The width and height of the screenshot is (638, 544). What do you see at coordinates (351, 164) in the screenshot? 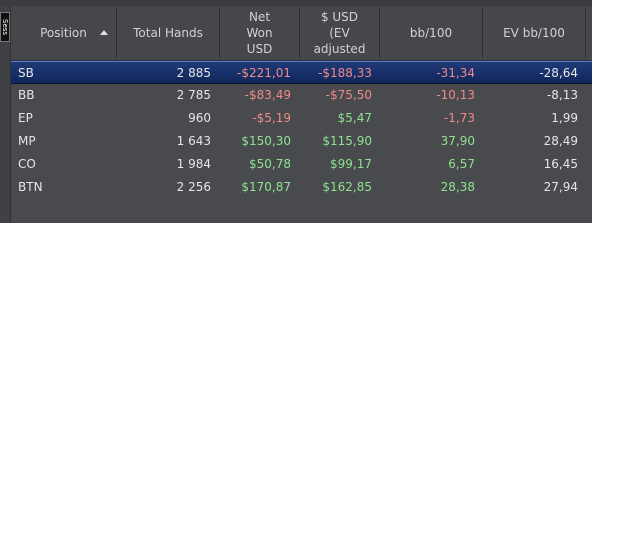
I see `cell-usd-ev: $99,17` at bounding box center [351, 164].